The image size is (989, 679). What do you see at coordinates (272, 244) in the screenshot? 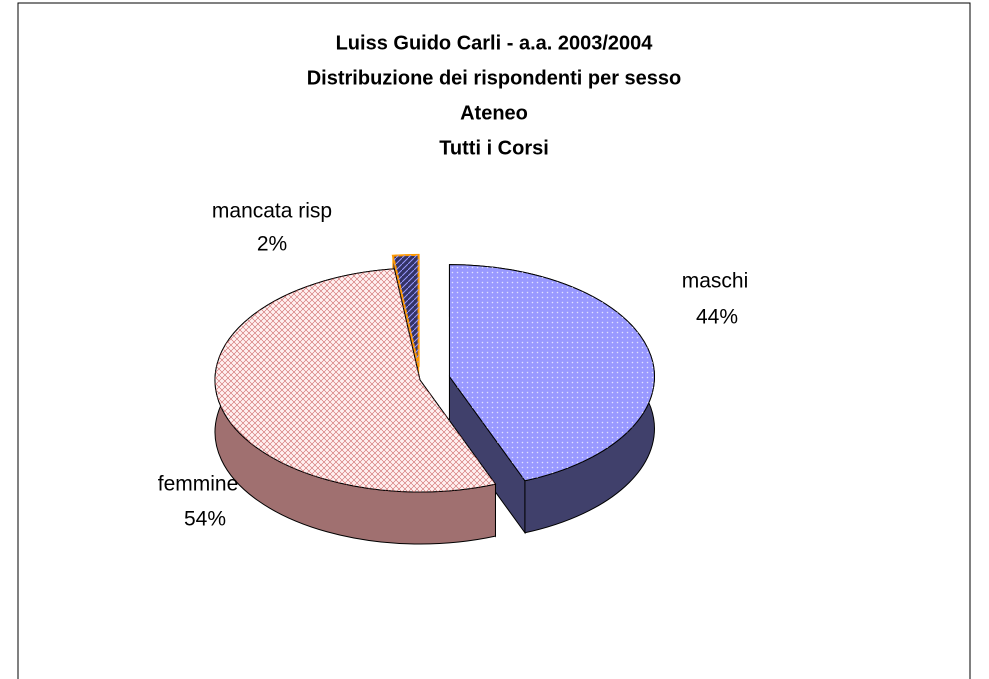
I see `slice-value-label: 2%` at bounding box center [272, 244].